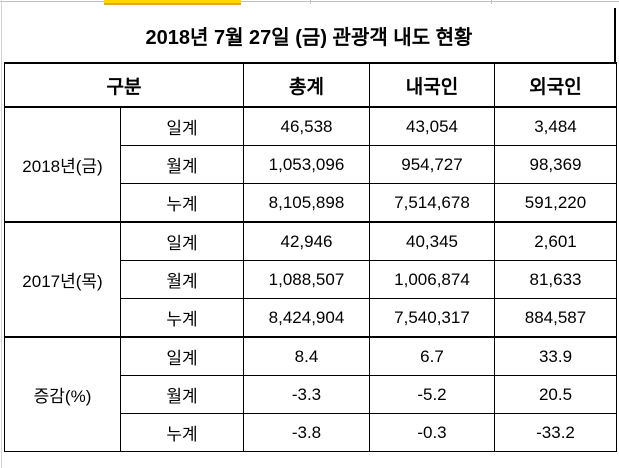 The height and width of the screenshot is (468, 619). Describe the element at coordinates (306, 203) in the screenshot. I see `cell-total: 8,105,898` at that location.